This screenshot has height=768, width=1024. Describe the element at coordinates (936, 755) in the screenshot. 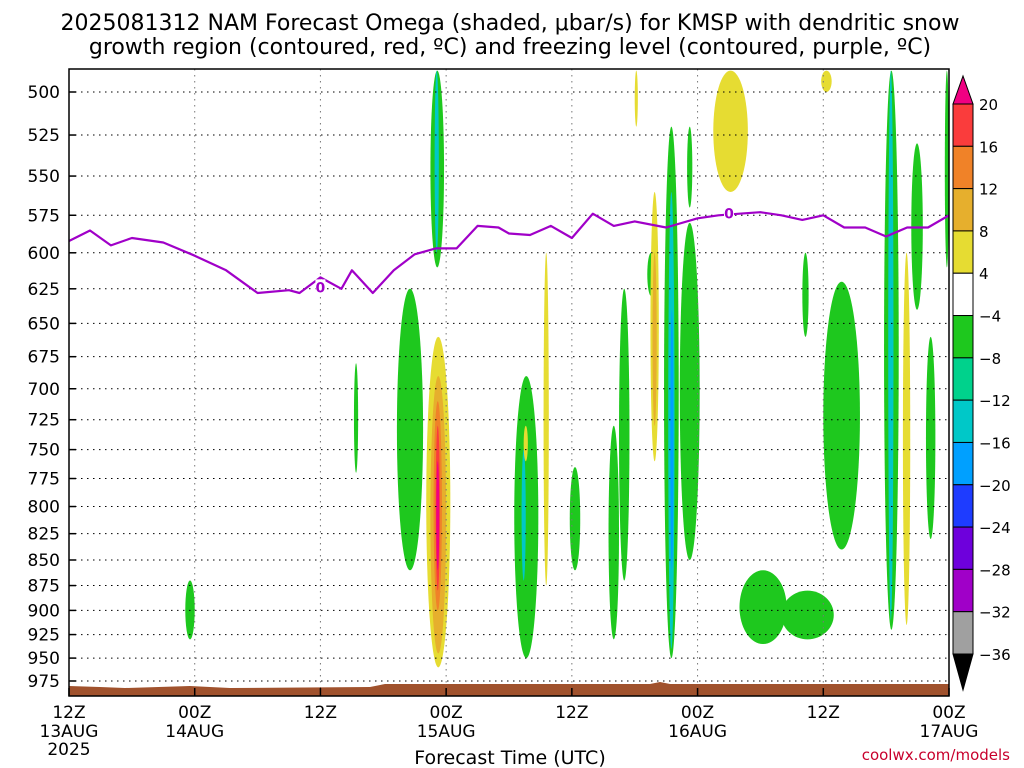

I see `credit-link: coolwx.com/models` at that location.